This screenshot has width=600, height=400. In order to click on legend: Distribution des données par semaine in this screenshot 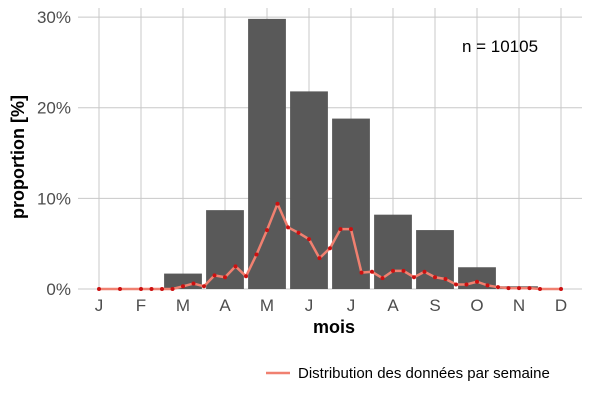, I will do `click(408, 373)`.